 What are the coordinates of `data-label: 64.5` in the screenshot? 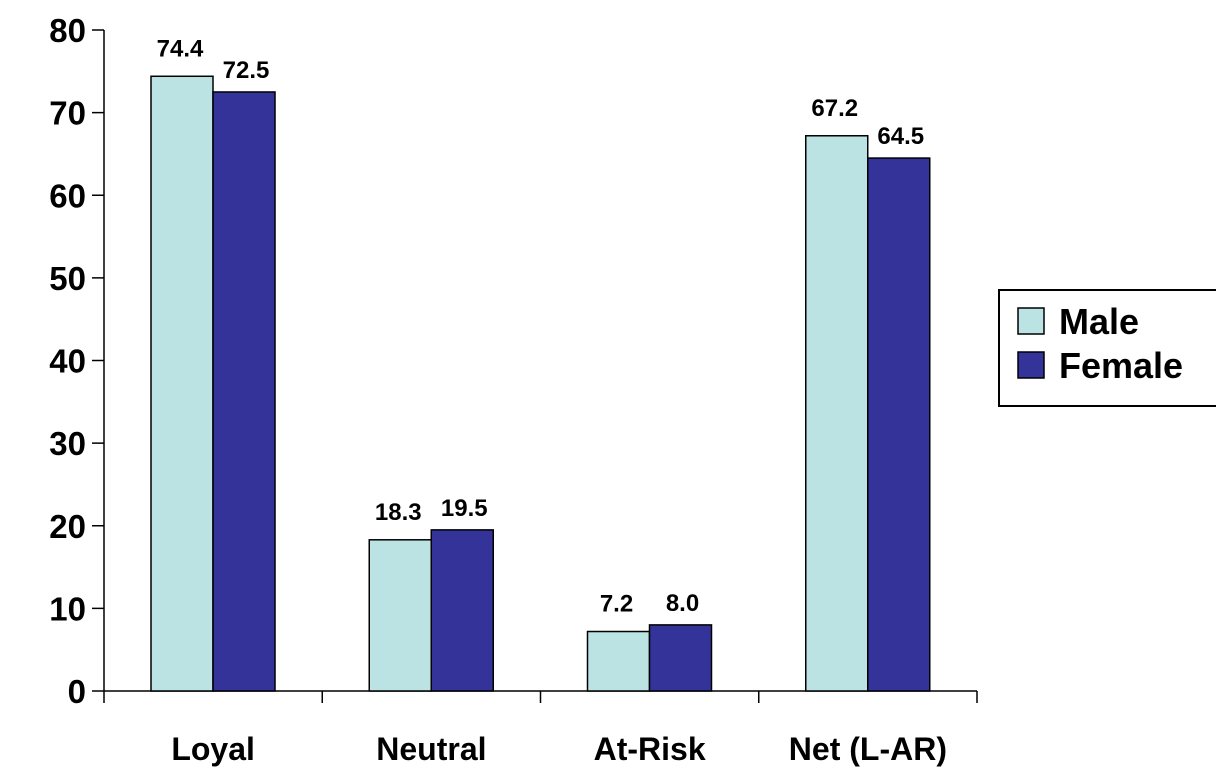 It's located at (900, 136).